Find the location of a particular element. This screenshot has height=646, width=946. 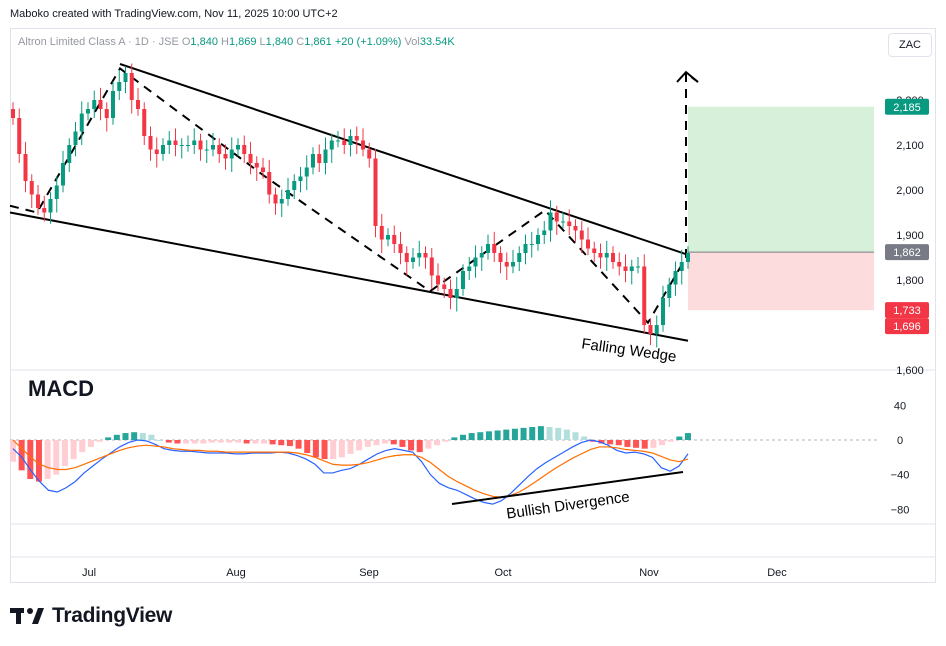

macd-tick-label: 40 is located at coordinates (900, 406).